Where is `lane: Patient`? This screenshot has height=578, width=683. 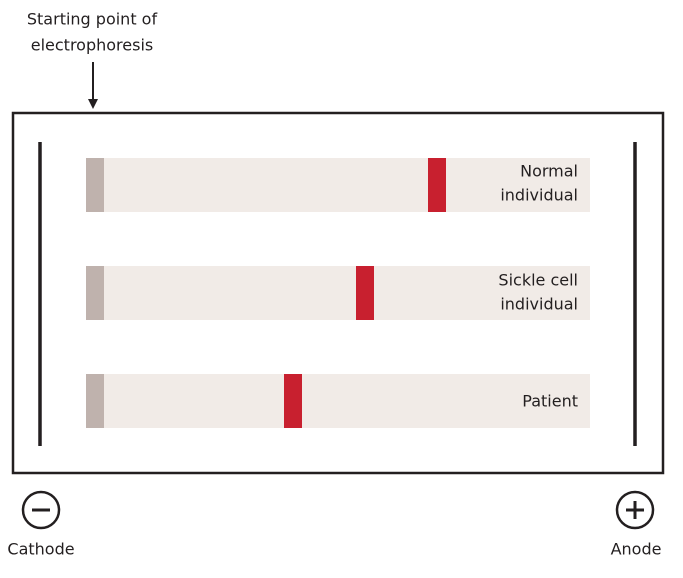
lane: Patient is located at coordinates (338, 401).